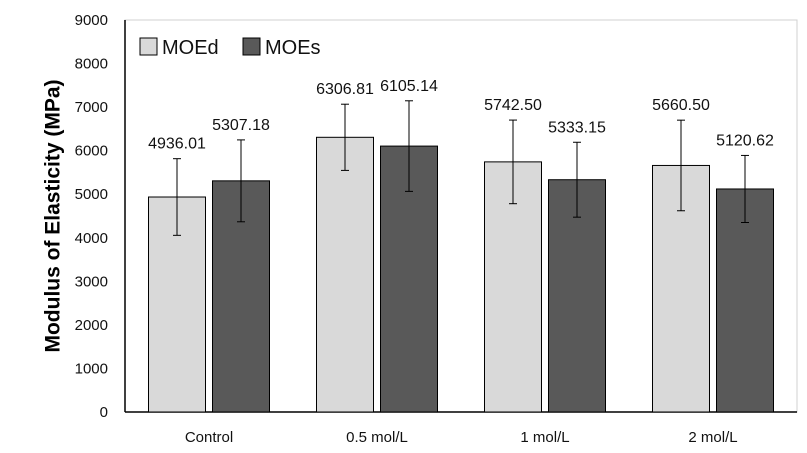  Describe the element at coordinates (345, 274) in the screenshot. I see `bar-moed` at that location.